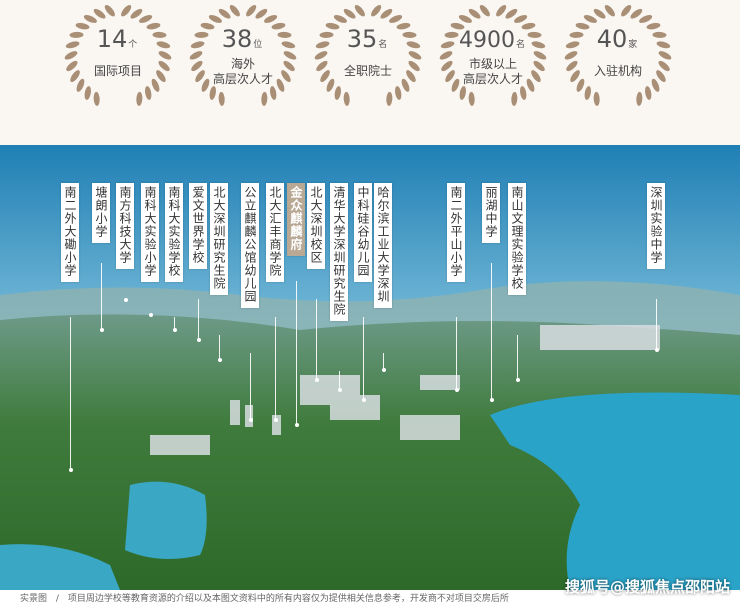 This screenshot has height=608, width=740. What do you see at coordinates (656, 226) in the screenshot?
I see `school-tag: 深圳实验中学` at bounding box center [656, 226].